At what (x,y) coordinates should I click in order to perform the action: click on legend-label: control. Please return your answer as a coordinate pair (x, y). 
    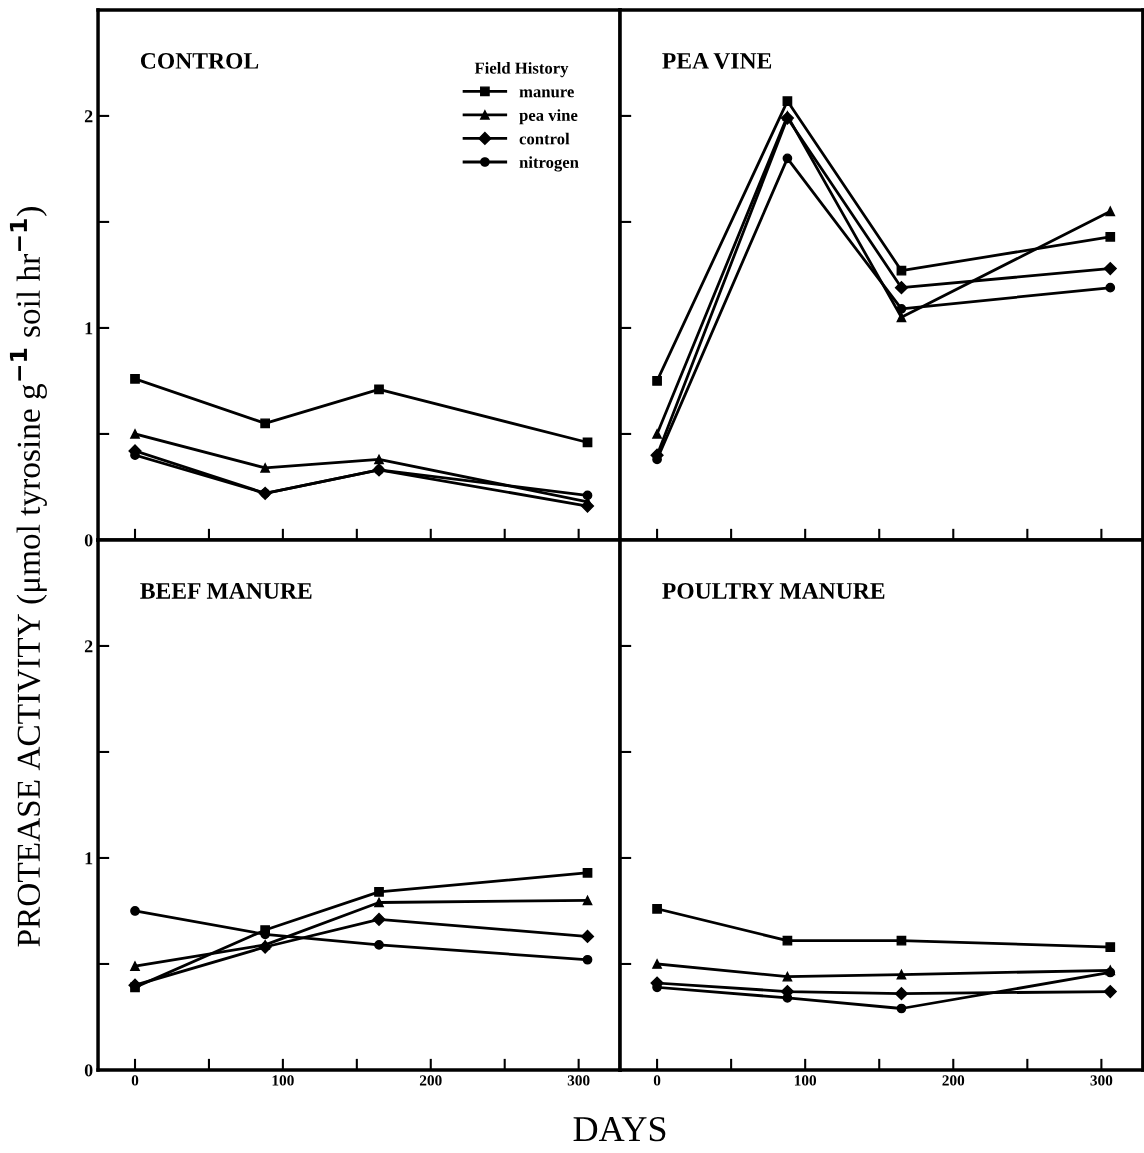
    Looking at the image, I should click on (544, 138).